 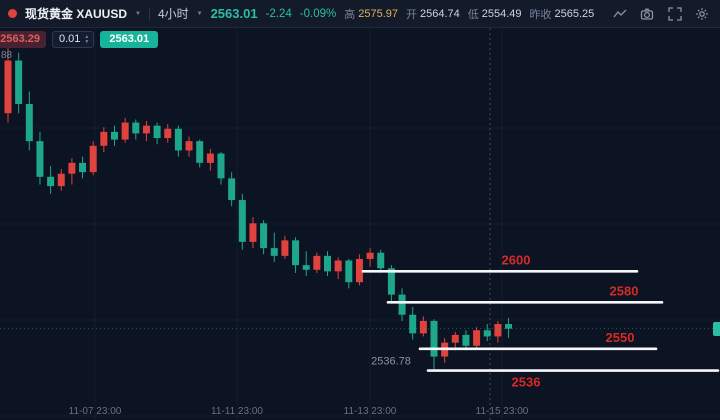 I want to click on price-change: -2.24, so click(x=278, y=13).